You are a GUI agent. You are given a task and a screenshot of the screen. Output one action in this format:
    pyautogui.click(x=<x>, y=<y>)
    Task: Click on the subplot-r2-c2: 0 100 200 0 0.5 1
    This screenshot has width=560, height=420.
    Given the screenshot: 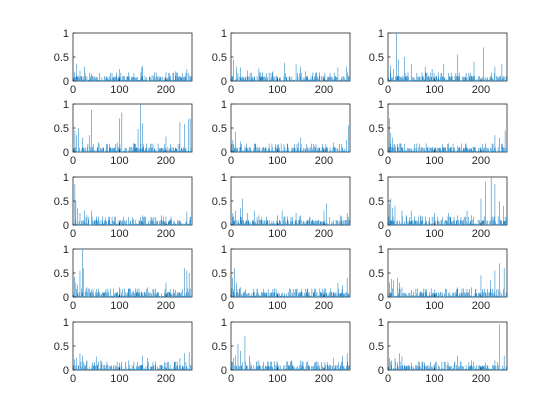 What is the action you would take?
    pyautogui.click(x=281, y=133)
    